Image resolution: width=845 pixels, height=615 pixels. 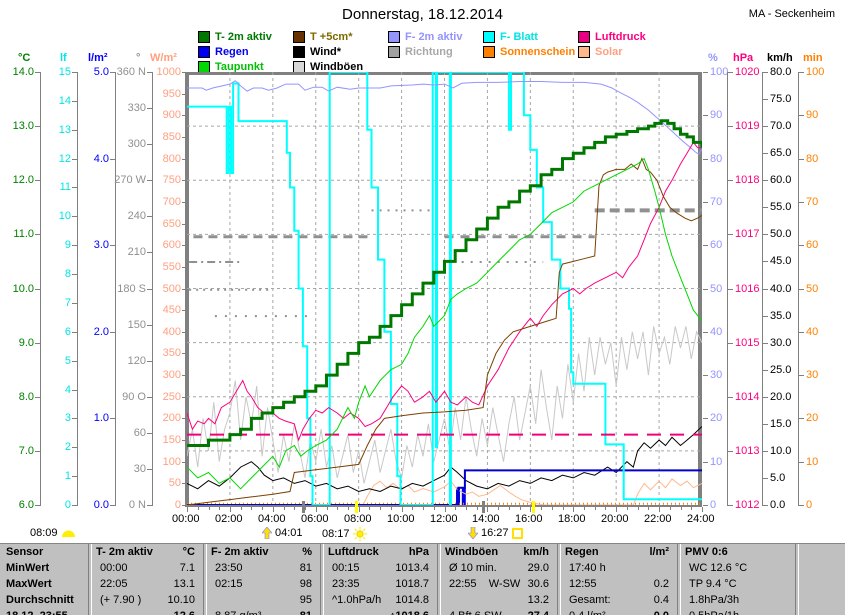 I want to click on axis-ticklabel-wm2: 550, so click(x=171, y=267).